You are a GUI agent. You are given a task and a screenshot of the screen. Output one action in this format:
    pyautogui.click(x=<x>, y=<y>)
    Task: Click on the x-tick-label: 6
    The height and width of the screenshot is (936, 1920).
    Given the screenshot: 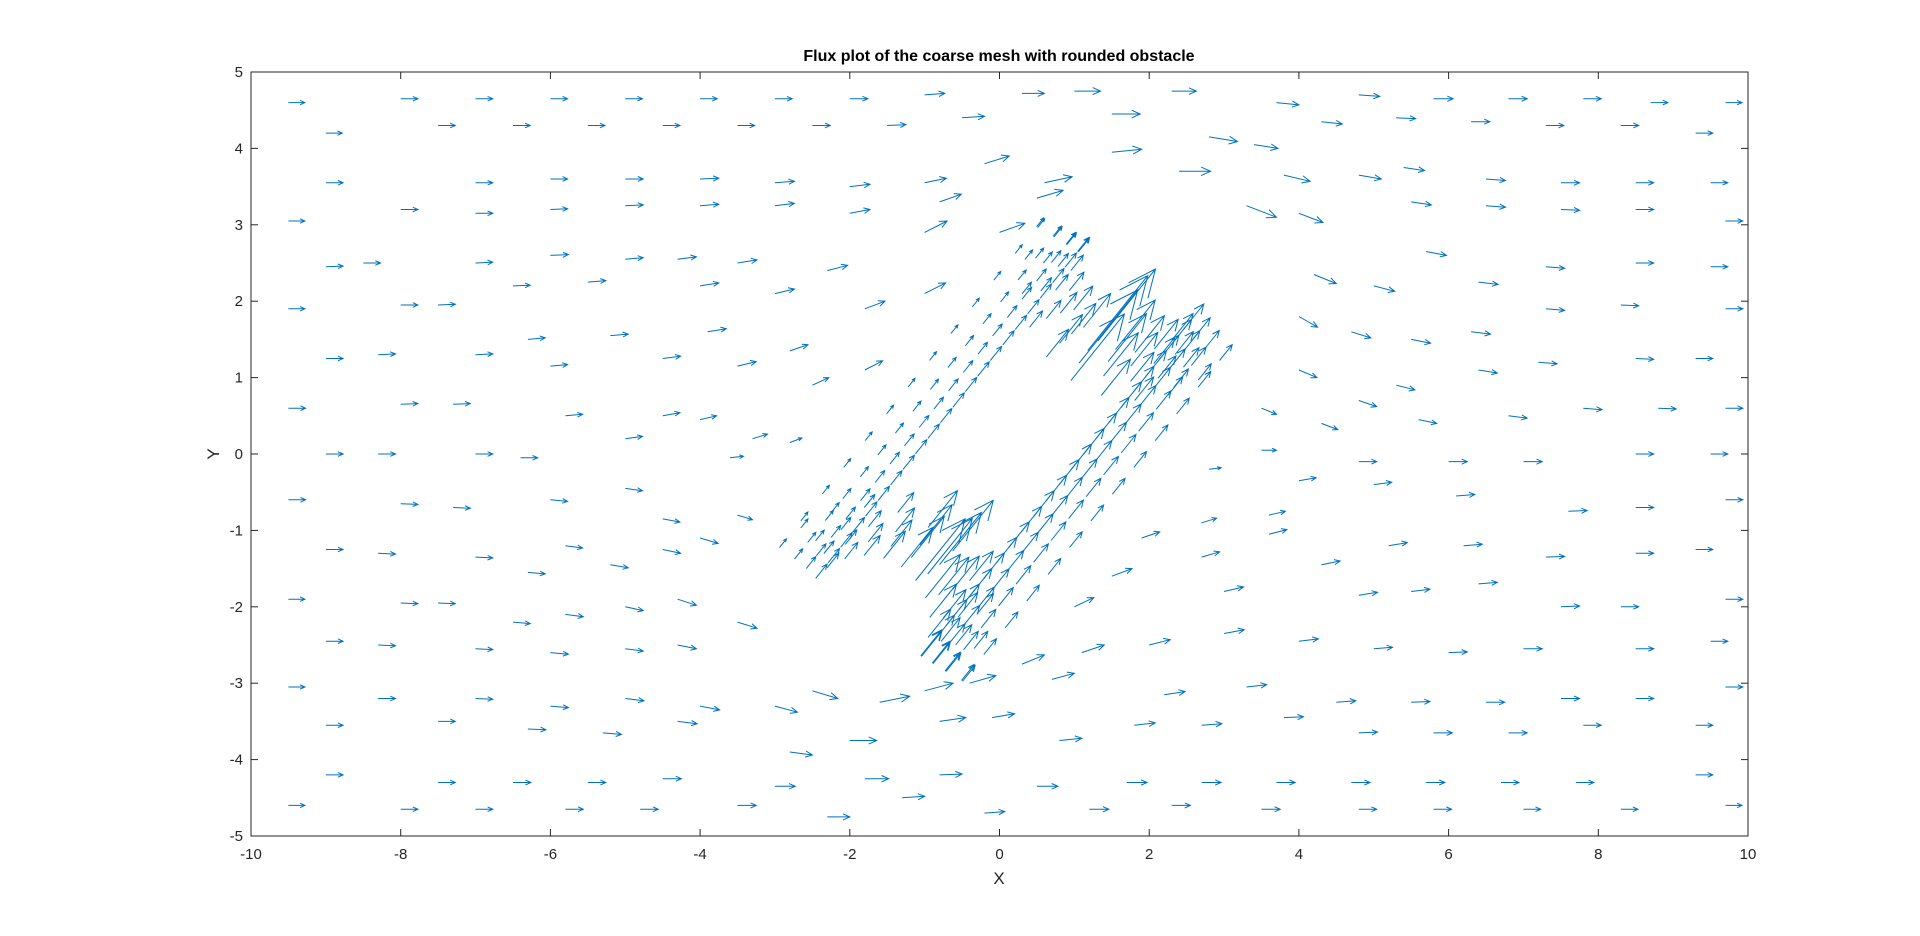 What is the action you would take?
    pyautogui.click(x=1448, y=854)
    